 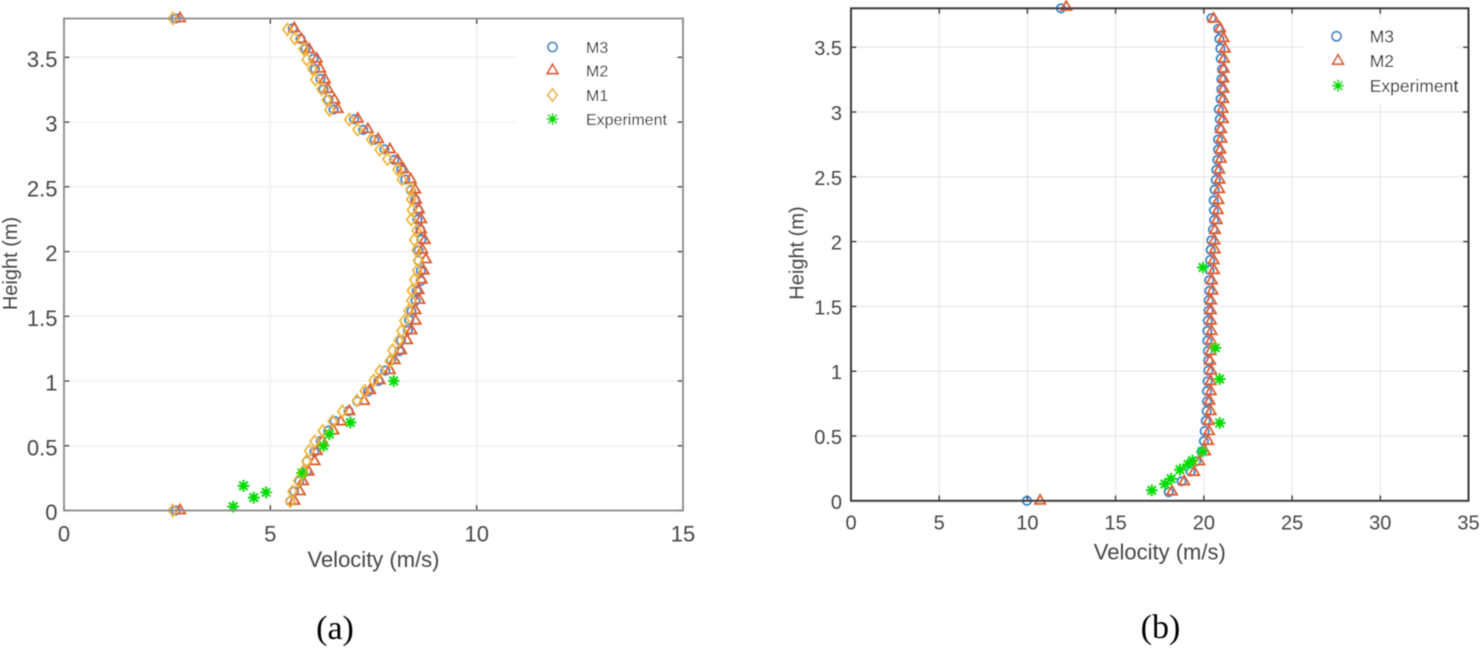 What do you see at coordinates (1161, 627) in the screenshot?
I see `svg-text: (b)` at bounding box center [1161, 627].